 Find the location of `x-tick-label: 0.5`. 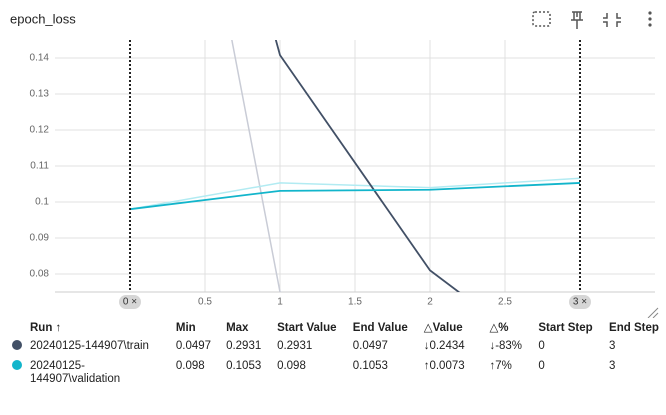

x-tick-label: 0.5 is located at coordinates (205, 302).